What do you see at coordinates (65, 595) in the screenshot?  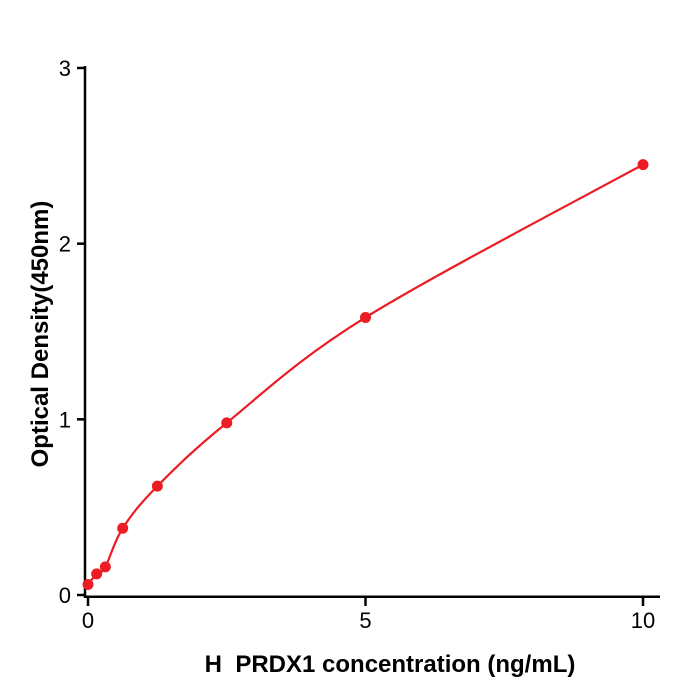 I see `y-tick-label: 0` at bounding box center [65, 595].